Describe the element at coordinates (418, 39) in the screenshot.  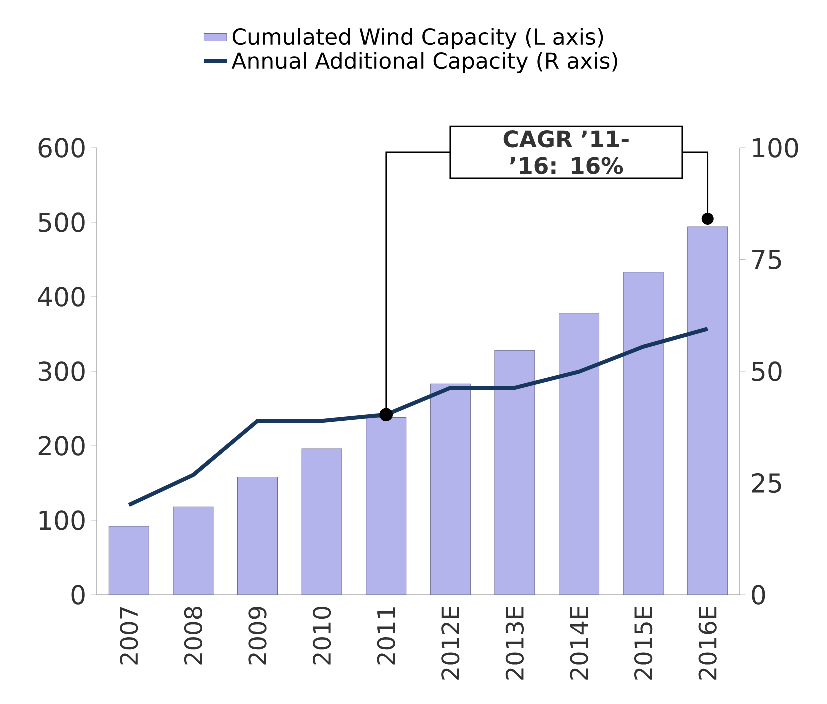
I see `legend-label: Cumulated Wind Capacity (L axis)` at that location.